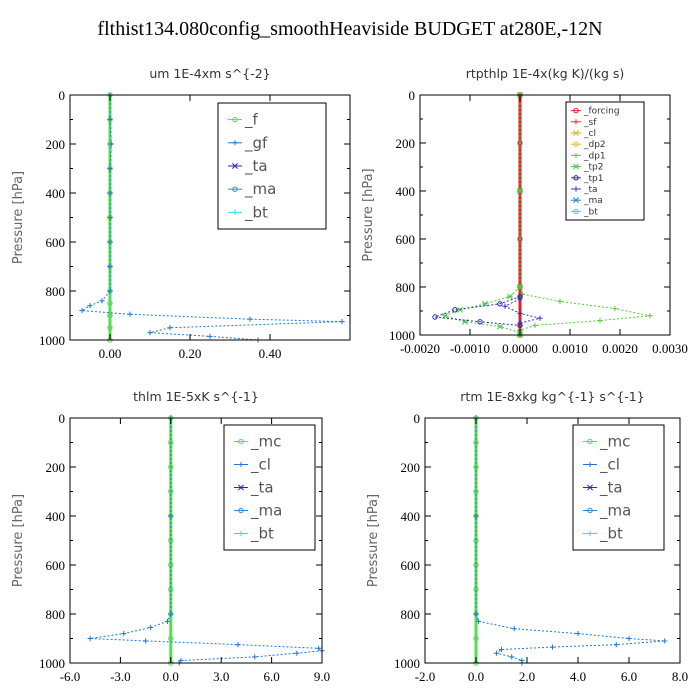  What do you see at coordinates (62, 418) in the screenshot?
I see `y-tick-label: 0` at bounding box center [62, 418].